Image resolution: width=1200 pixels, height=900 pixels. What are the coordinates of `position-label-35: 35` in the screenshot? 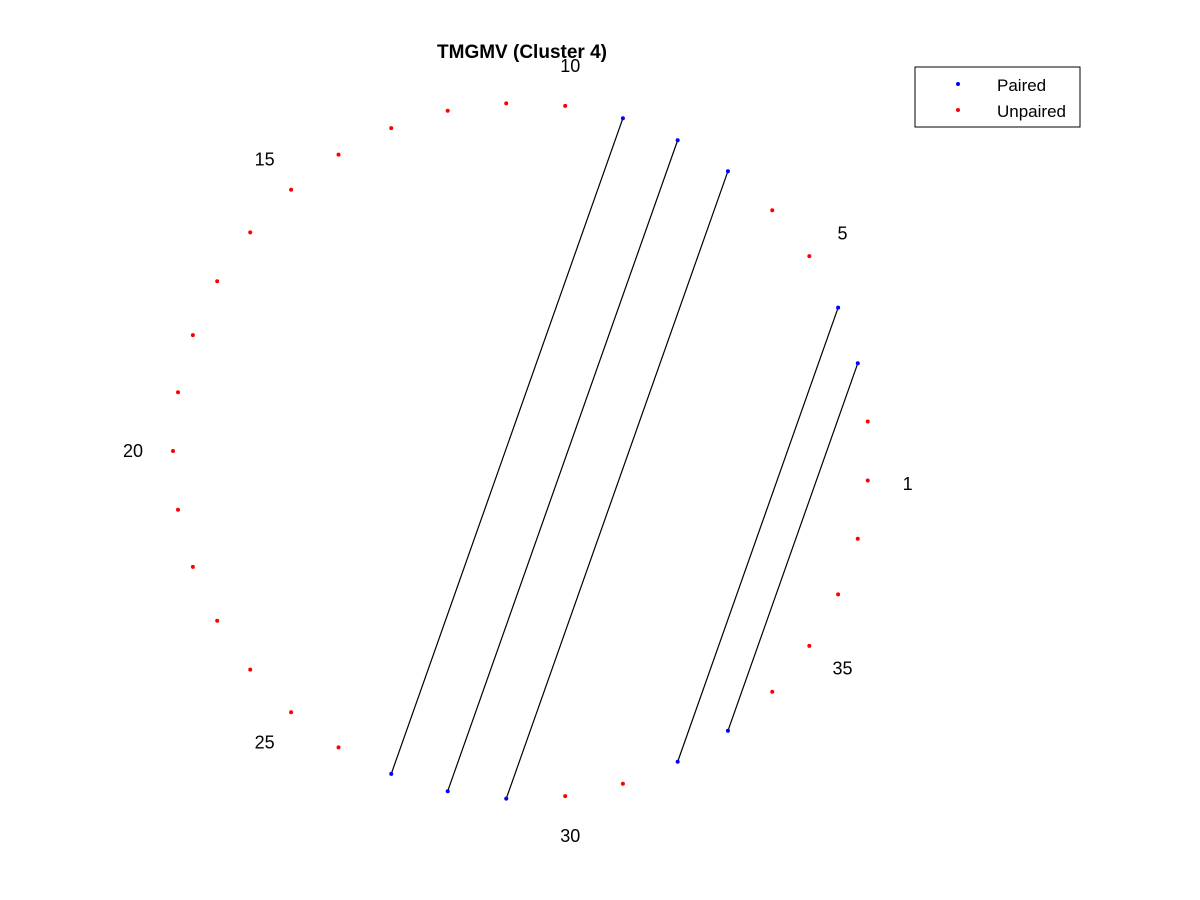 It's located at (842, 668).